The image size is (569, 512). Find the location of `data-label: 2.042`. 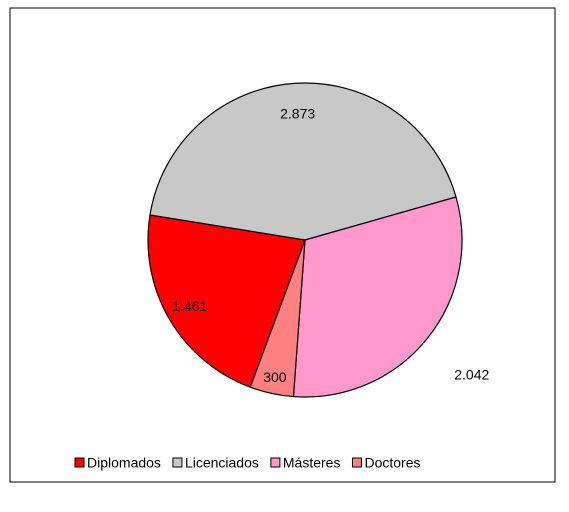

data-label: 2.042 is located at coordinates (471, 375).